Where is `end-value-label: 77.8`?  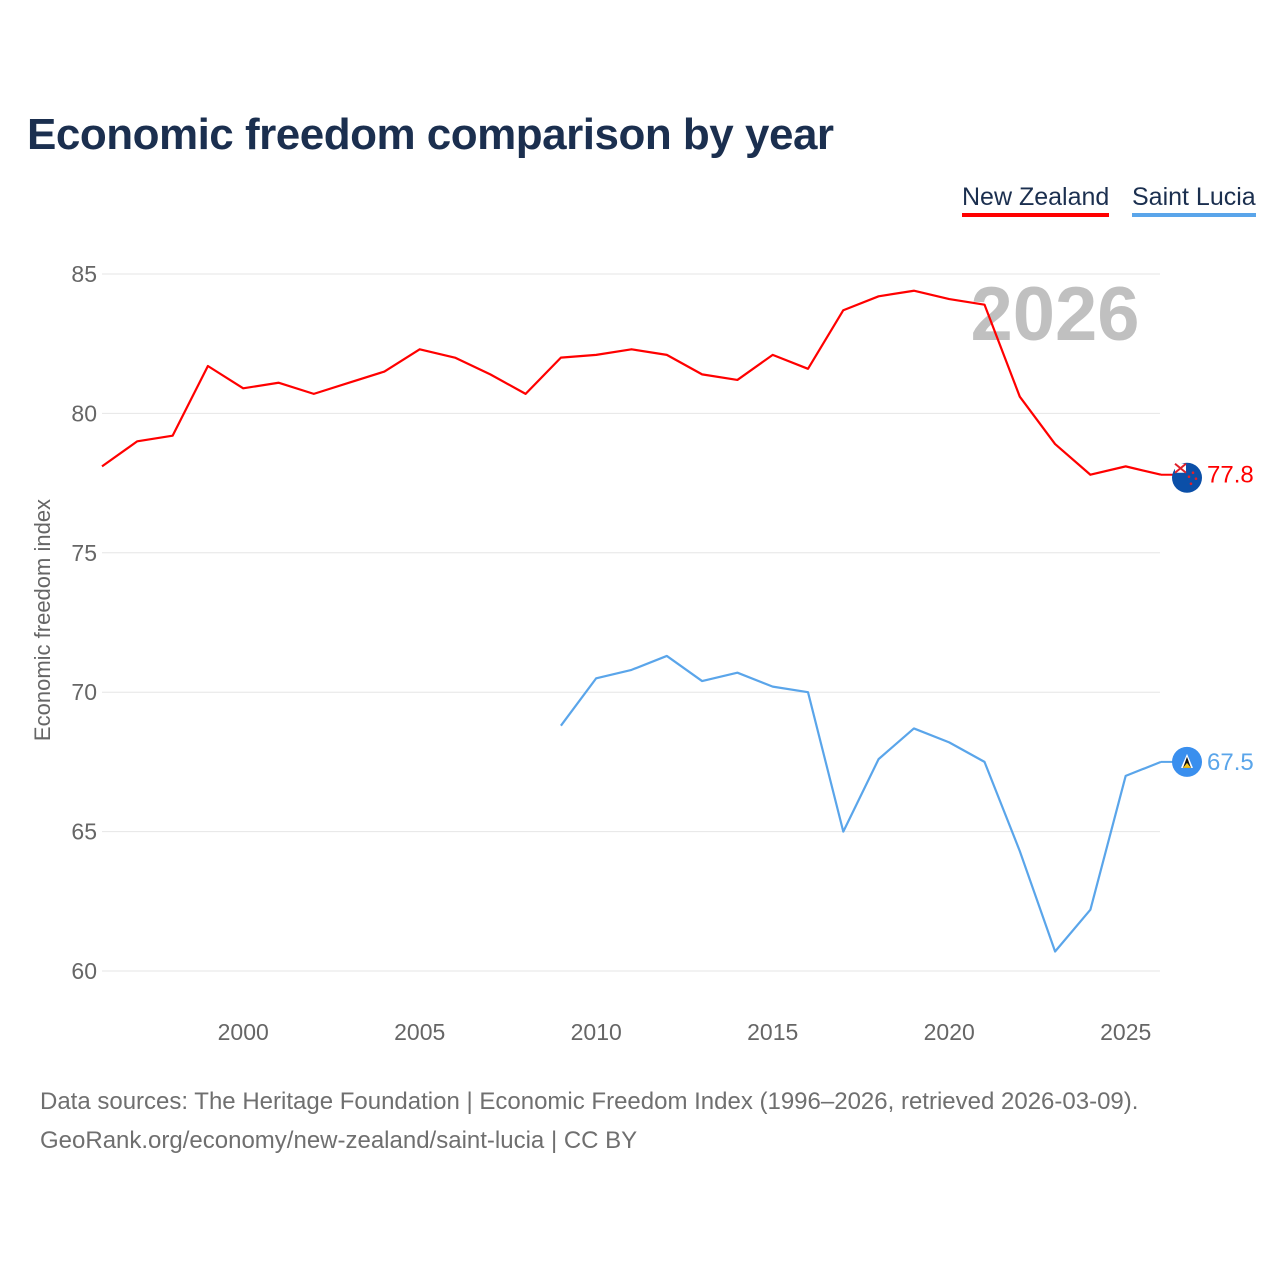 end-value-label: 77.8 is located at coordinates (1230, 475).